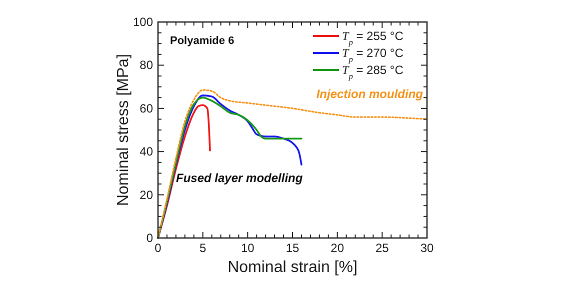  What do you see at coordinates (293, 267) in the screenshot?
I see `x-axis-title: Nominal strain [%]` at bounding box center [293, 267].